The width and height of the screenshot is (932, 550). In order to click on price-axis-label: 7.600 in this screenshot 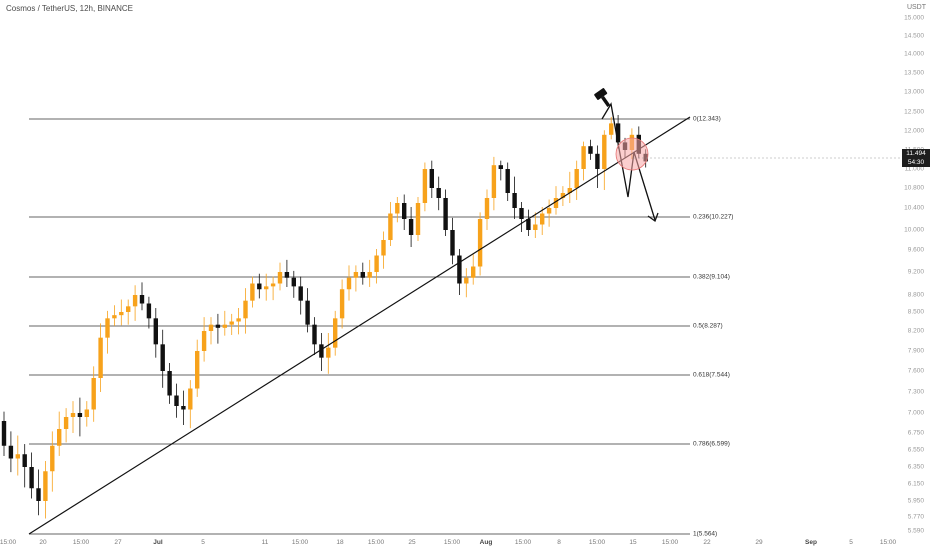, I will do `click(915, 371)`.